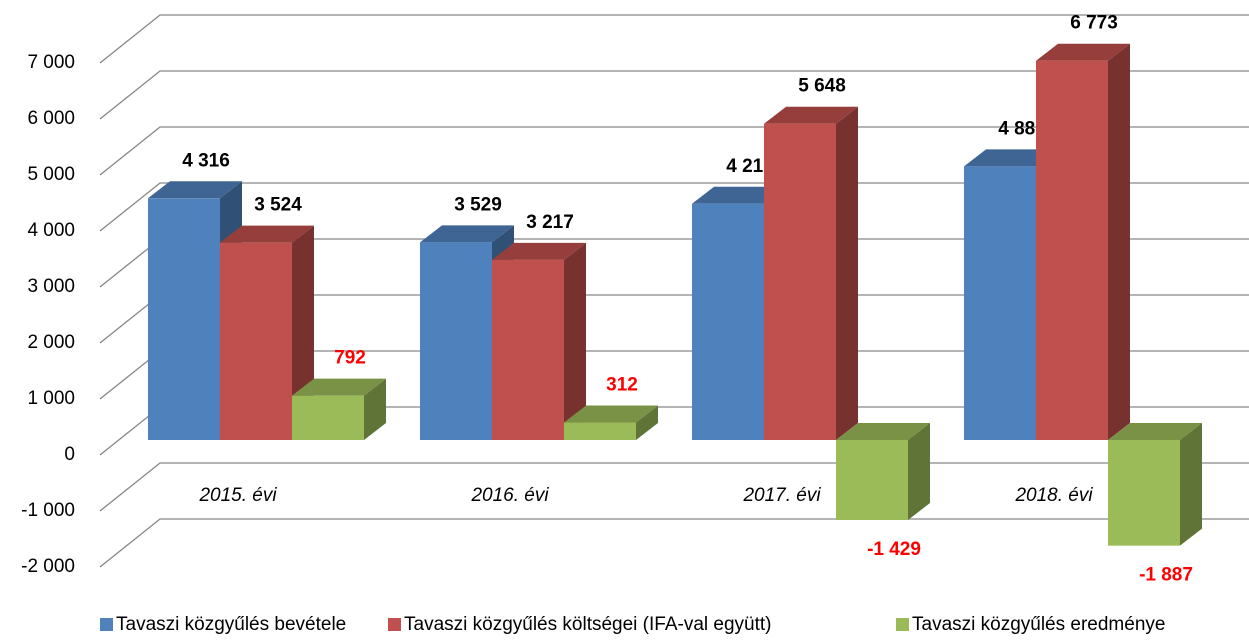 The width and height of the screenshot is (1249, 642). What do you see at coordinates (51, 118) in the screenshot?
I see `y-tick-label: 6 000` at bounding box center [51, 118].